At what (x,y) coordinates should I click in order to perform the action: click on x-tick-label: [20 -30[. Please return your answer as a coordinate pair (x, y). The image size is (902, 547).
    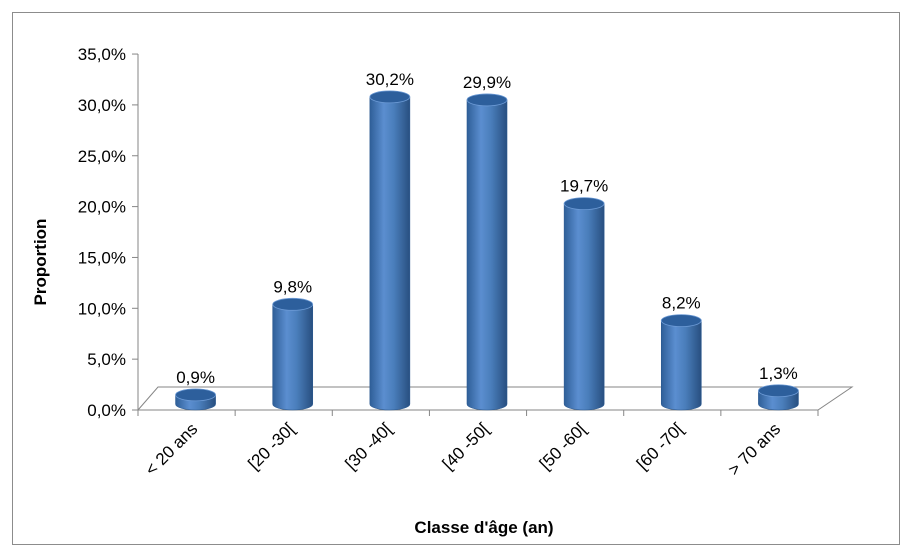
    Looking at the image, I should click on (271, 446).